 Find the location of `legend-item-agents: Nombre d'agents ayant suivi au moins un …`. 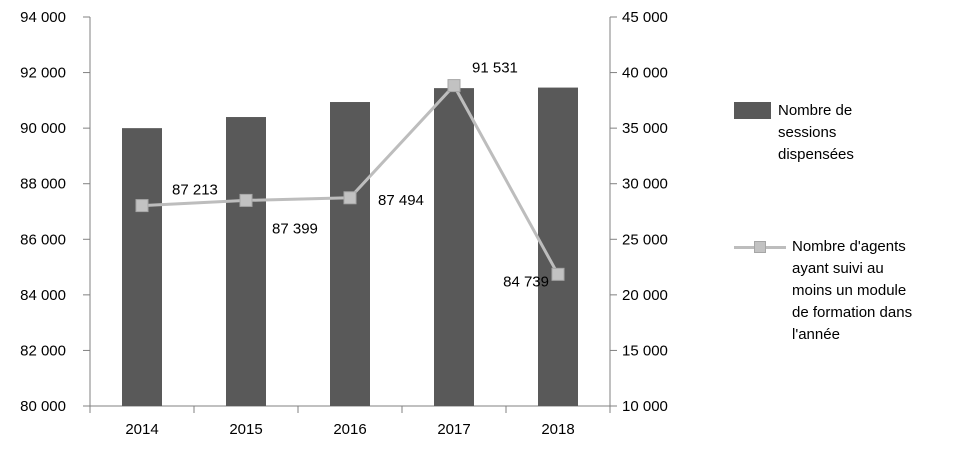

legend-item-agents: Nombre d'agents ayant suivi au moins un … is located at coordinates (843, 291).